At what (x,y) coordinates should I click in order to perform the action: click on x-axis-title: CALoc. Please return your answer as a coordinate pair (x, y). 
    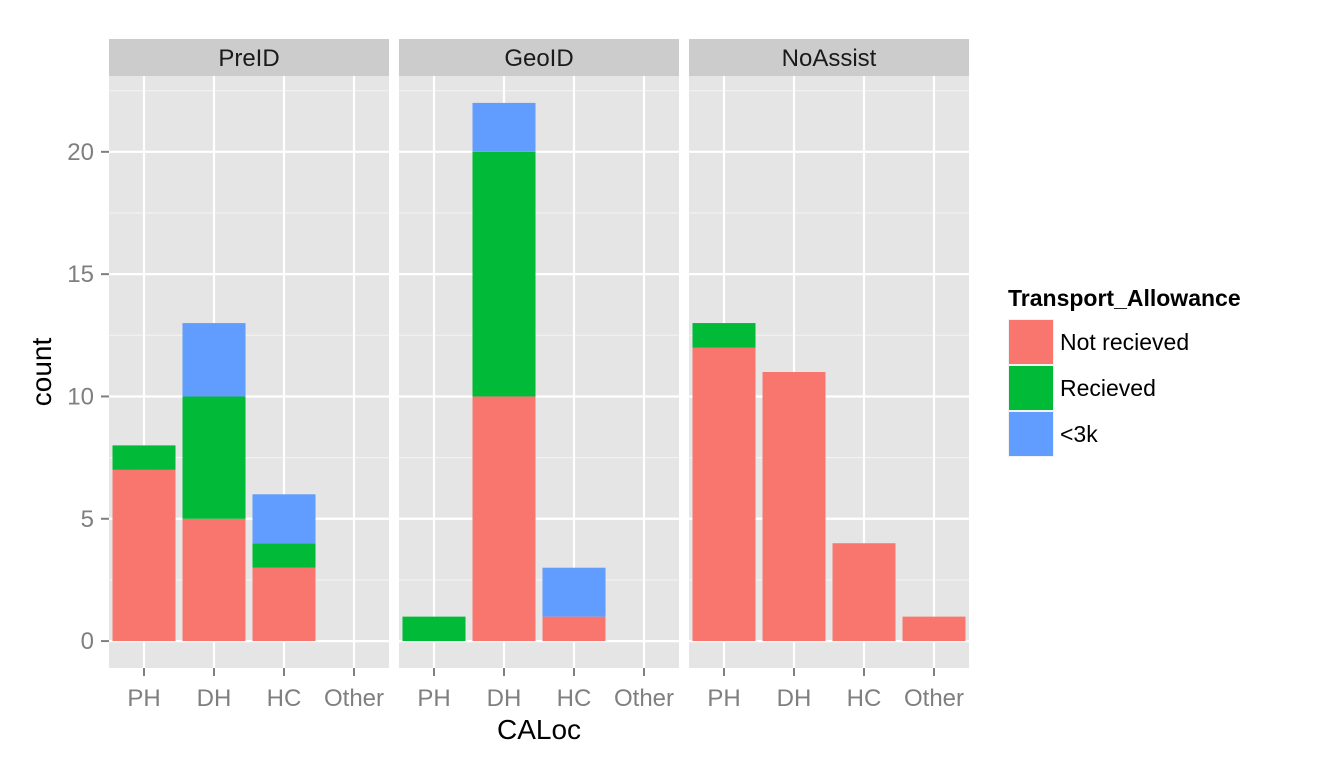
    Looking at the image, I should click on (539, 729).